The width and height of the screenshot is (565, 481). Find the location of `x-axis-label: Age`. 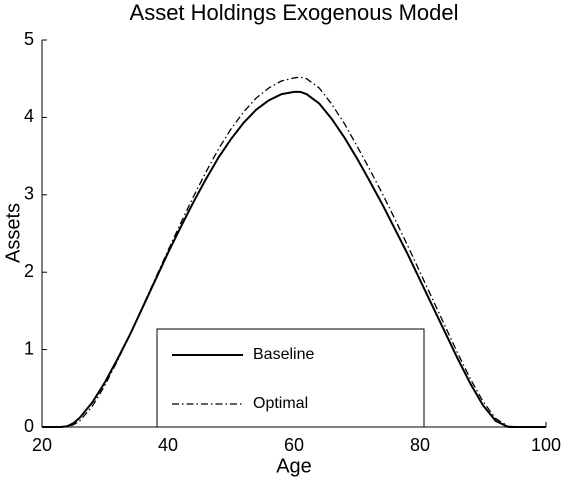

x-axis-label: Age is located at coordinates (294, 466).